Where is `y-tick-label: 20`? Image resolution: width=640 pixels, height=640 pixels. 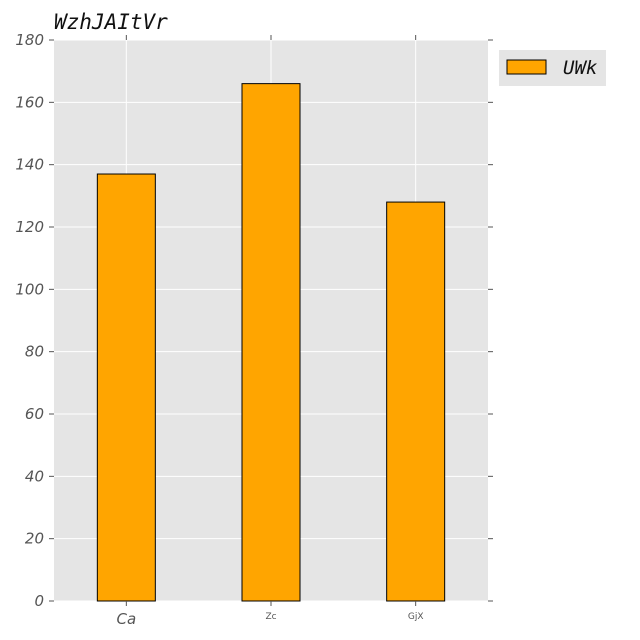
y-tick-label: 20 is located at coordinates (34, 539).